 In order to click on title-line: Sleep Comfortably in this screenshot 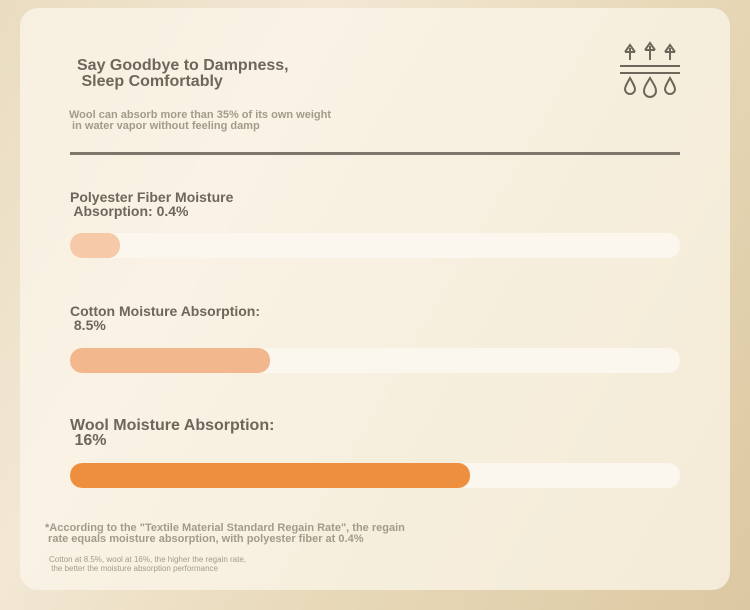, I will do `click(150, 81)`.